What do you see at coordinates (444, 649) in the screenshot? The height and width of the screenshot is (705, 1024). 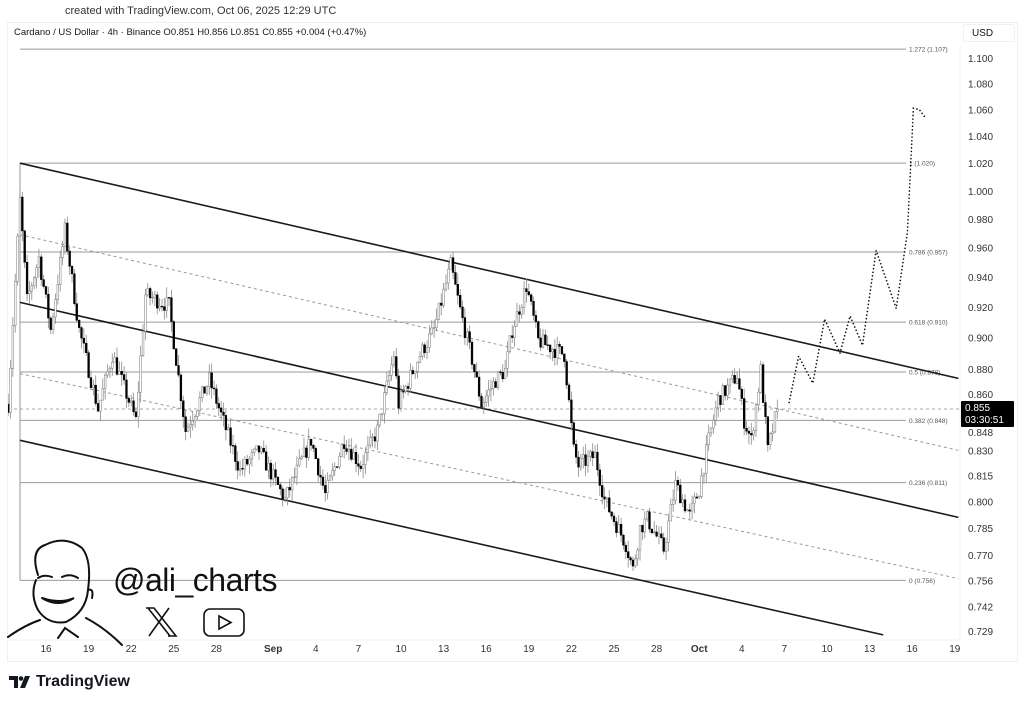 I see `x-tick-label: 13` at bounding box center [444, 649].